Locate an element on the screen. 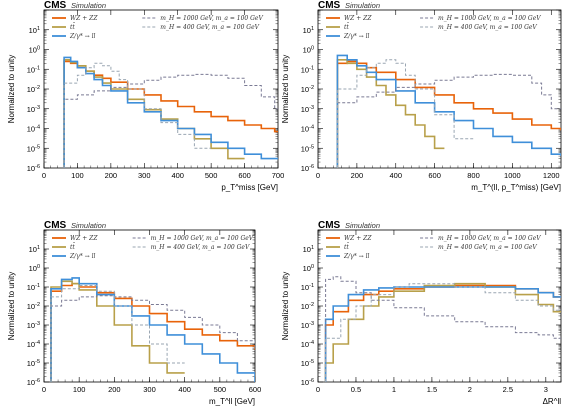 Image resolution: width=580 pixels, height=418 pixels. x-tick-label: 700 is located at coordinates (278, 175).